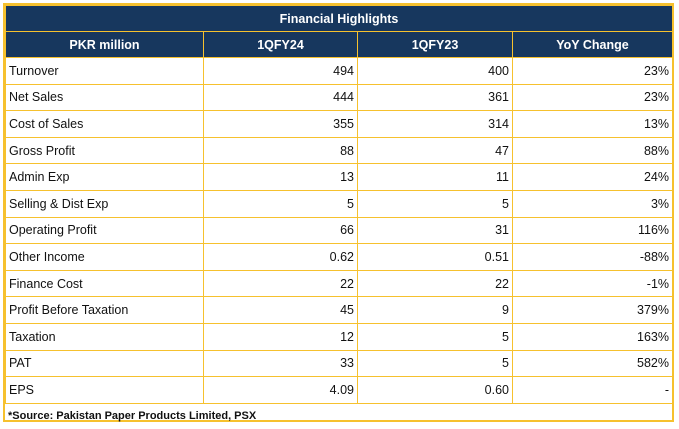 The image size is (679, 429). I want to click on table-cell: 66, so click(280, 230).